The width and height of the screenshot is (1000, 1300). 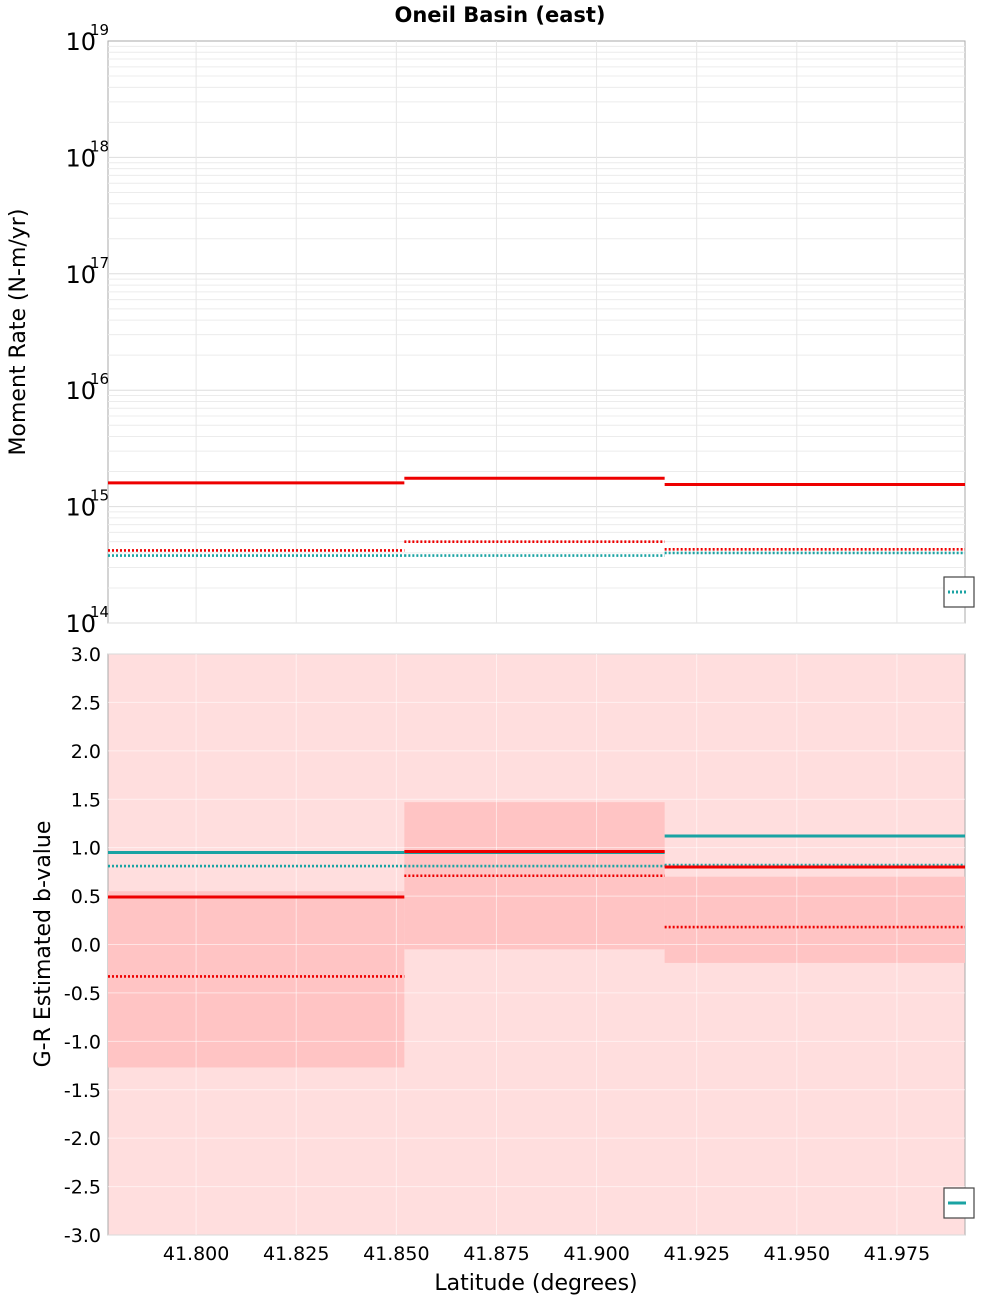 What do you see at coordinates (897, 1254) in the screenshot?
I see `x-tick-label: 41.975` at bounding box center [897, 1254].